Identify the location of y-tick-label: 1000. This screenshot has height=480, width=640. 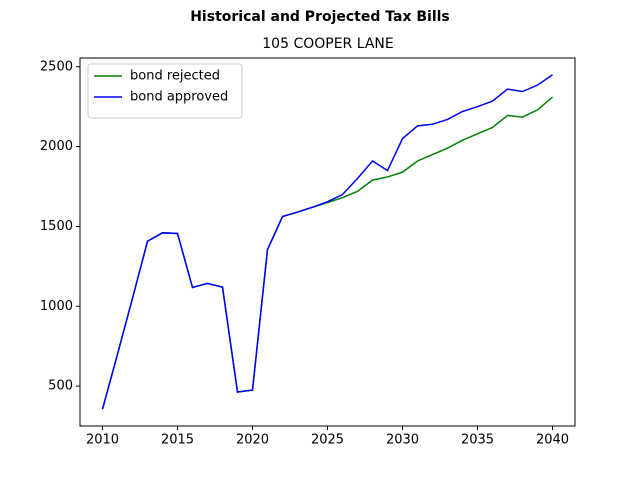
(56, 306).